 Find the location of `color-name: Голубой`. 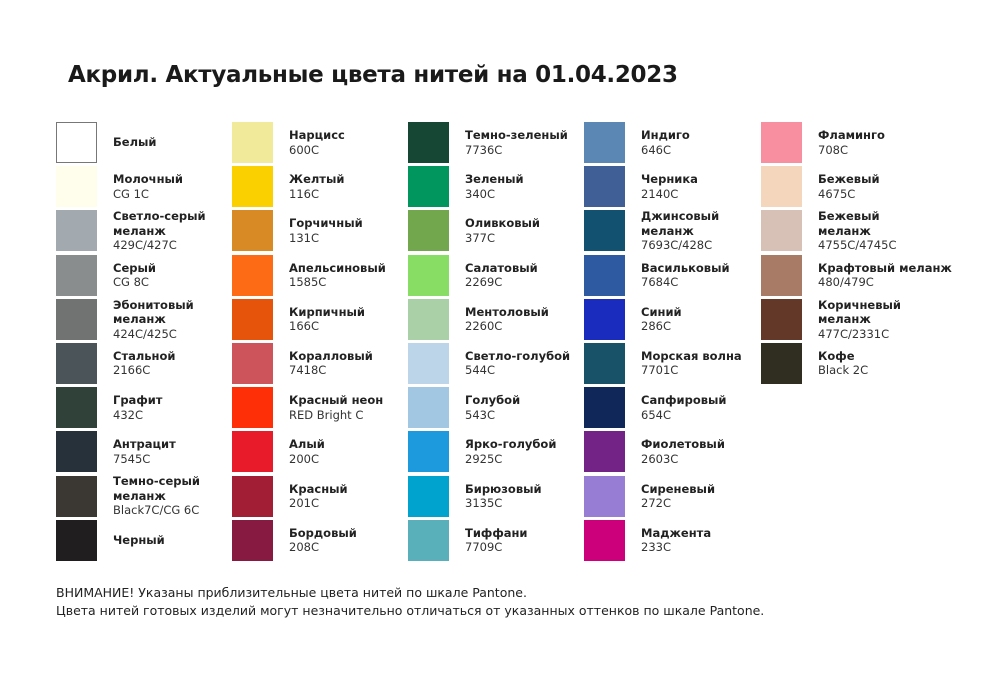

color-name: Голубой is located at coordinates (493, 400).